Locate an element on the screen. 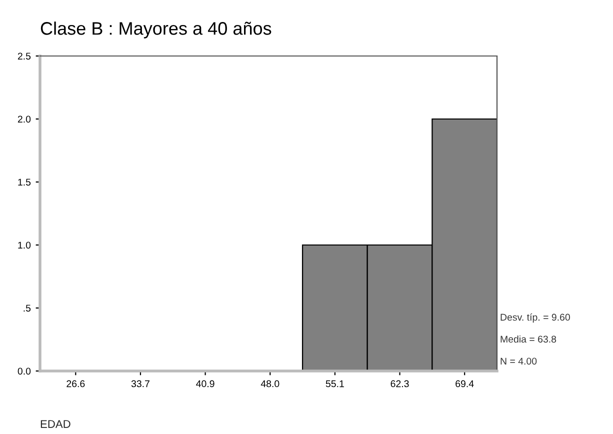 Image resolution: width=613 pixels, height=434 pixels. x-tick-label: 33.7 is located at coordinates (140, 384).